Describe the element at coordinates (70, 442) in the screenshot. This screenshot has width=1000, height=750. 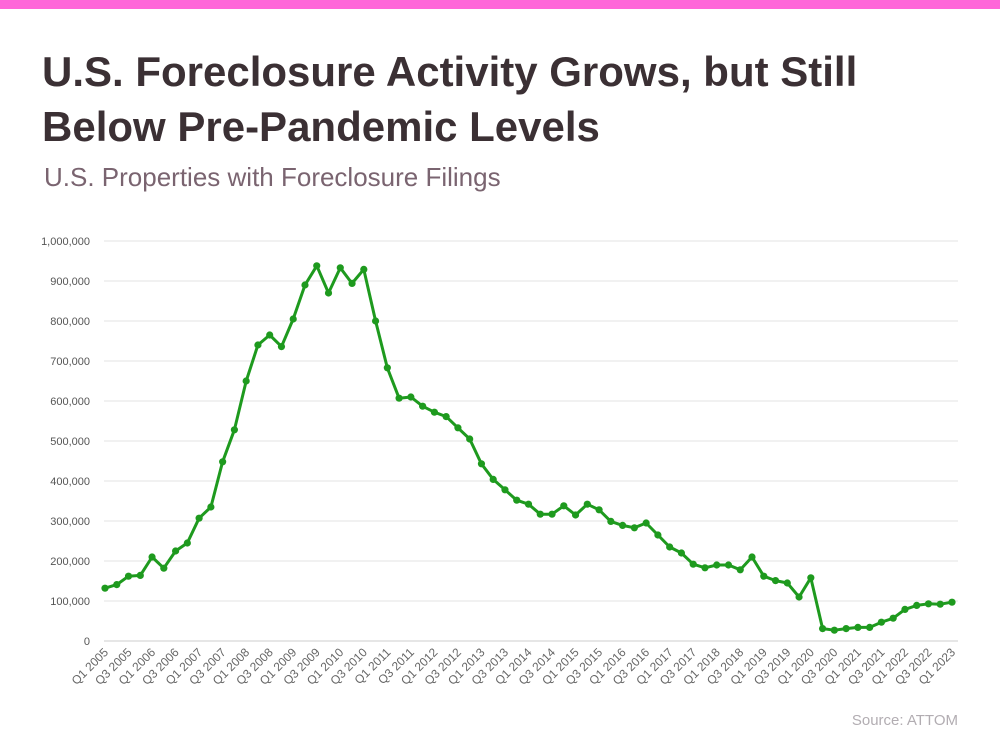
I see `y-tick-label: 500,000` at that location.